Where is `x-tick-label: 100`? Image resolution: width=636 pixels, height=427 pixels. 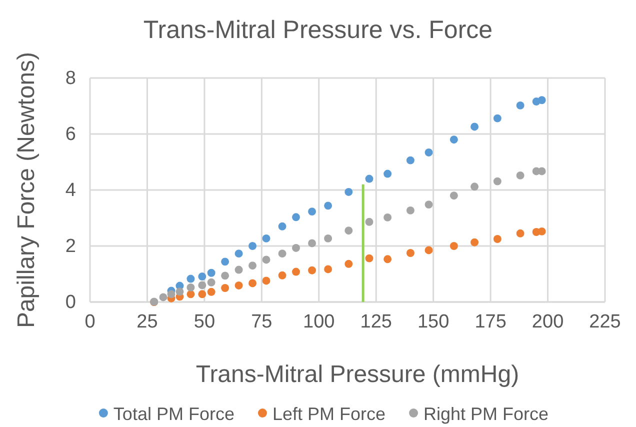 x-tick-label: 100 is located at coordinates (319, 321).